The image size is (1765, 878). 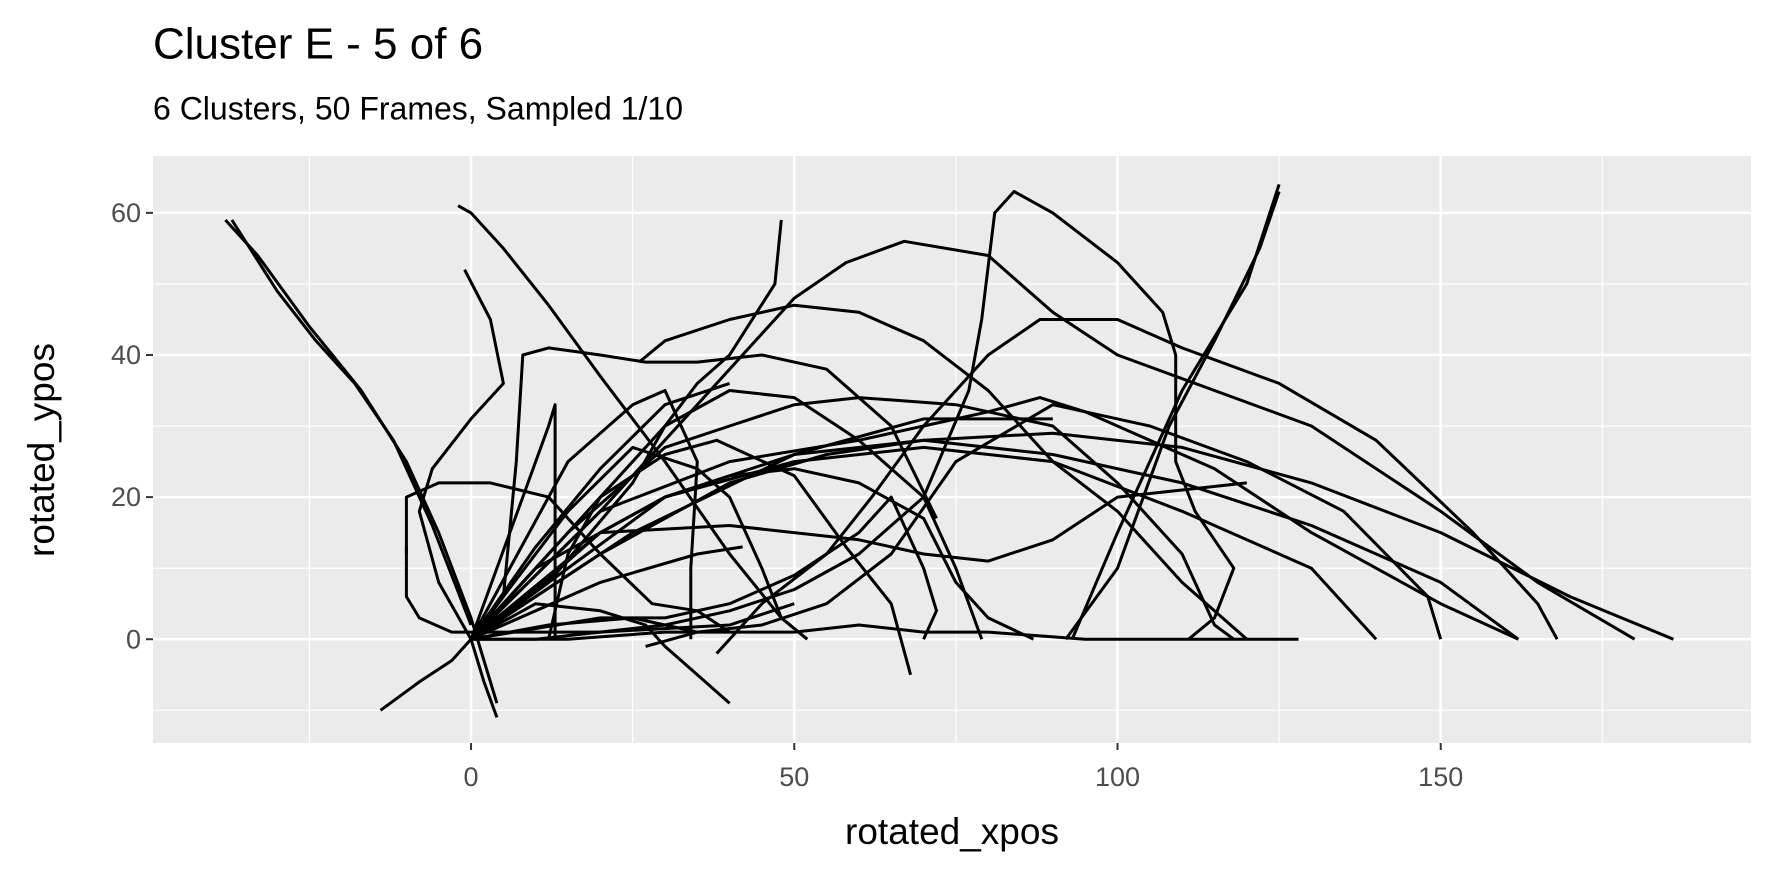 I want to click on y-tick-label: 40, so click(x=126, y=355).